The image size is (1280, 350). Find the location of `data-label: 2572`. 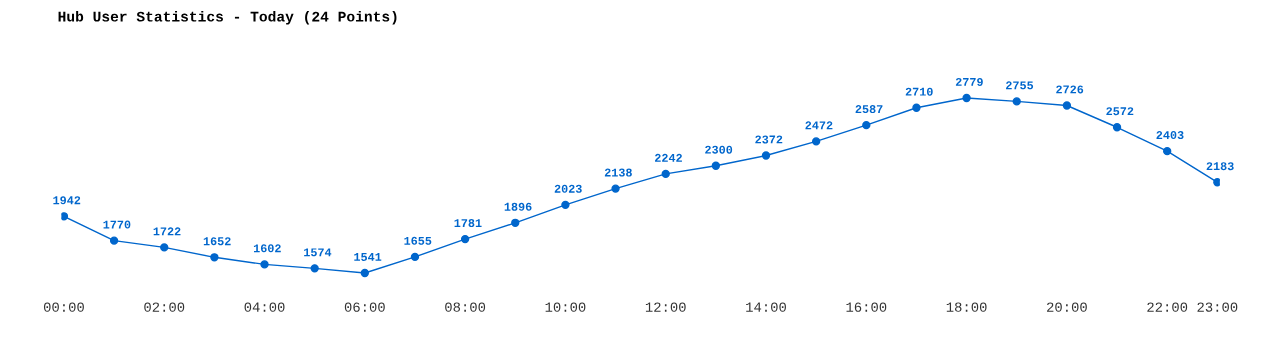

data-label: 2572 is located at coordinates (1120, 111).